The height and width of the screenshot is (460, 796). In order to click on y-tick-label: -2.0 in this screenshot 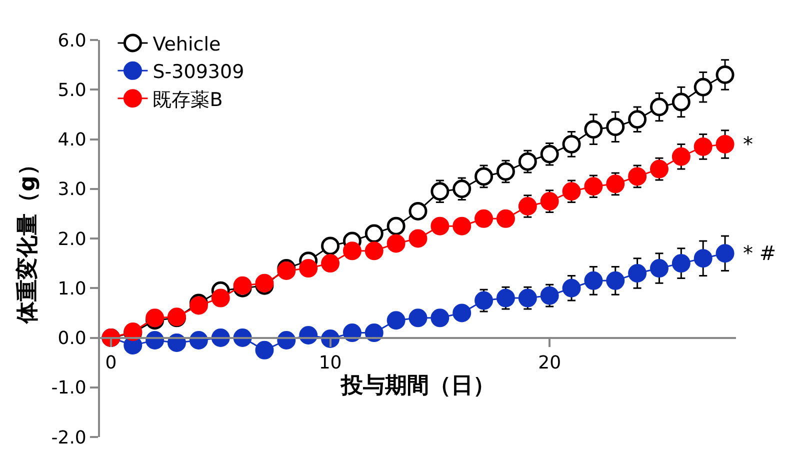, I will do `click(68, 437)`.